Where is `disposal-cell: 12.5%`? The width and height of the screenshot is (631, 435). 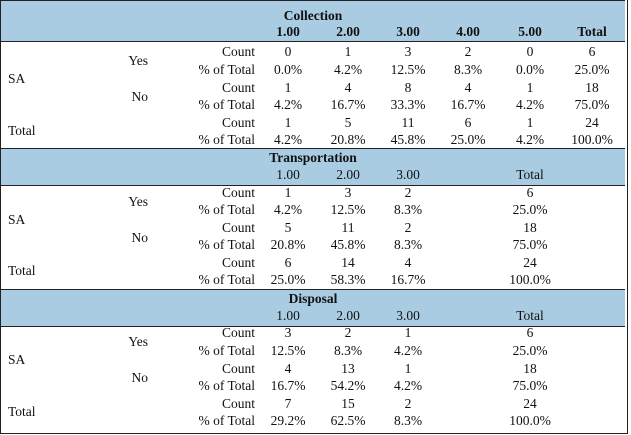 disposal-cell: 12.5% is located at coordinates (288, 350).